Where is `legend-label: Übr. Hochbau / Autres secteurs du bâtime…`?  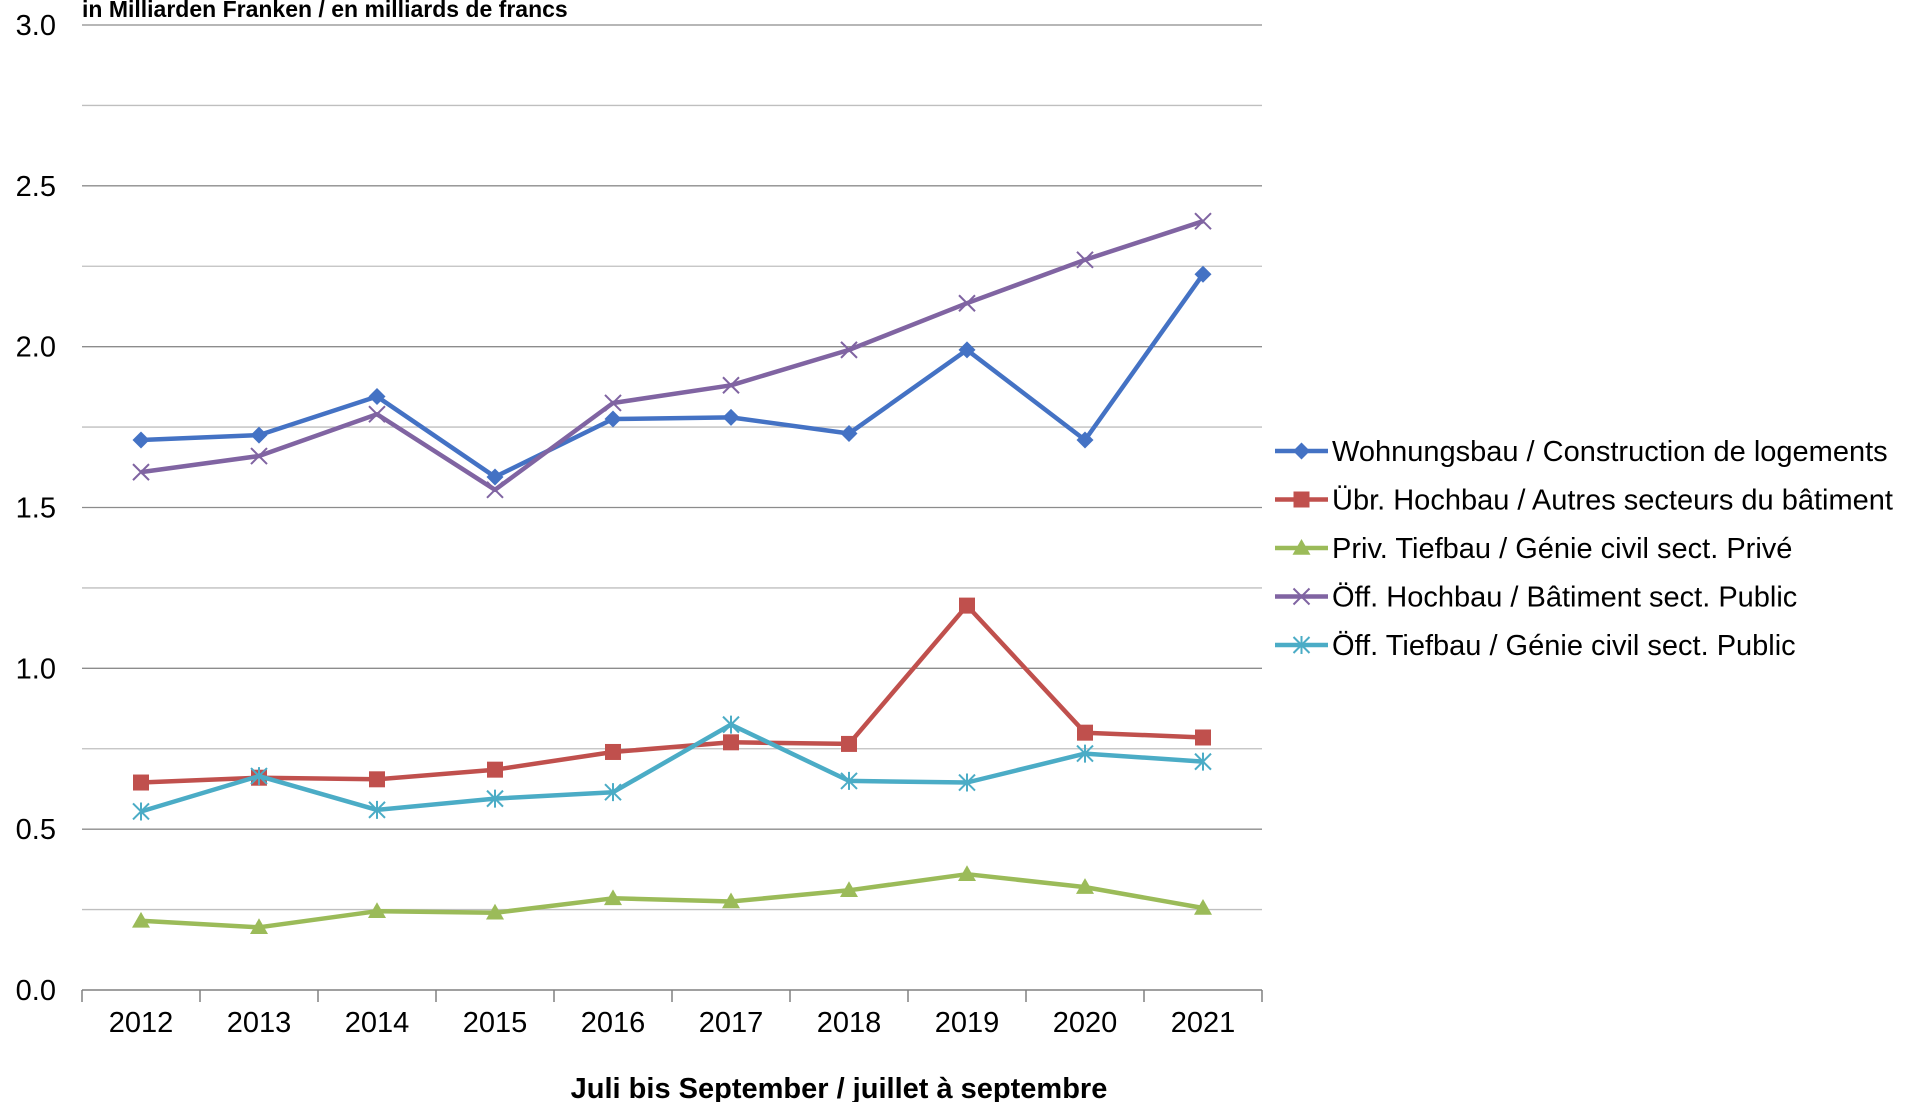 legend-label: Übr. Hochbau / Autres secteurs du bâtime… is located at coordinates (1612, 501).